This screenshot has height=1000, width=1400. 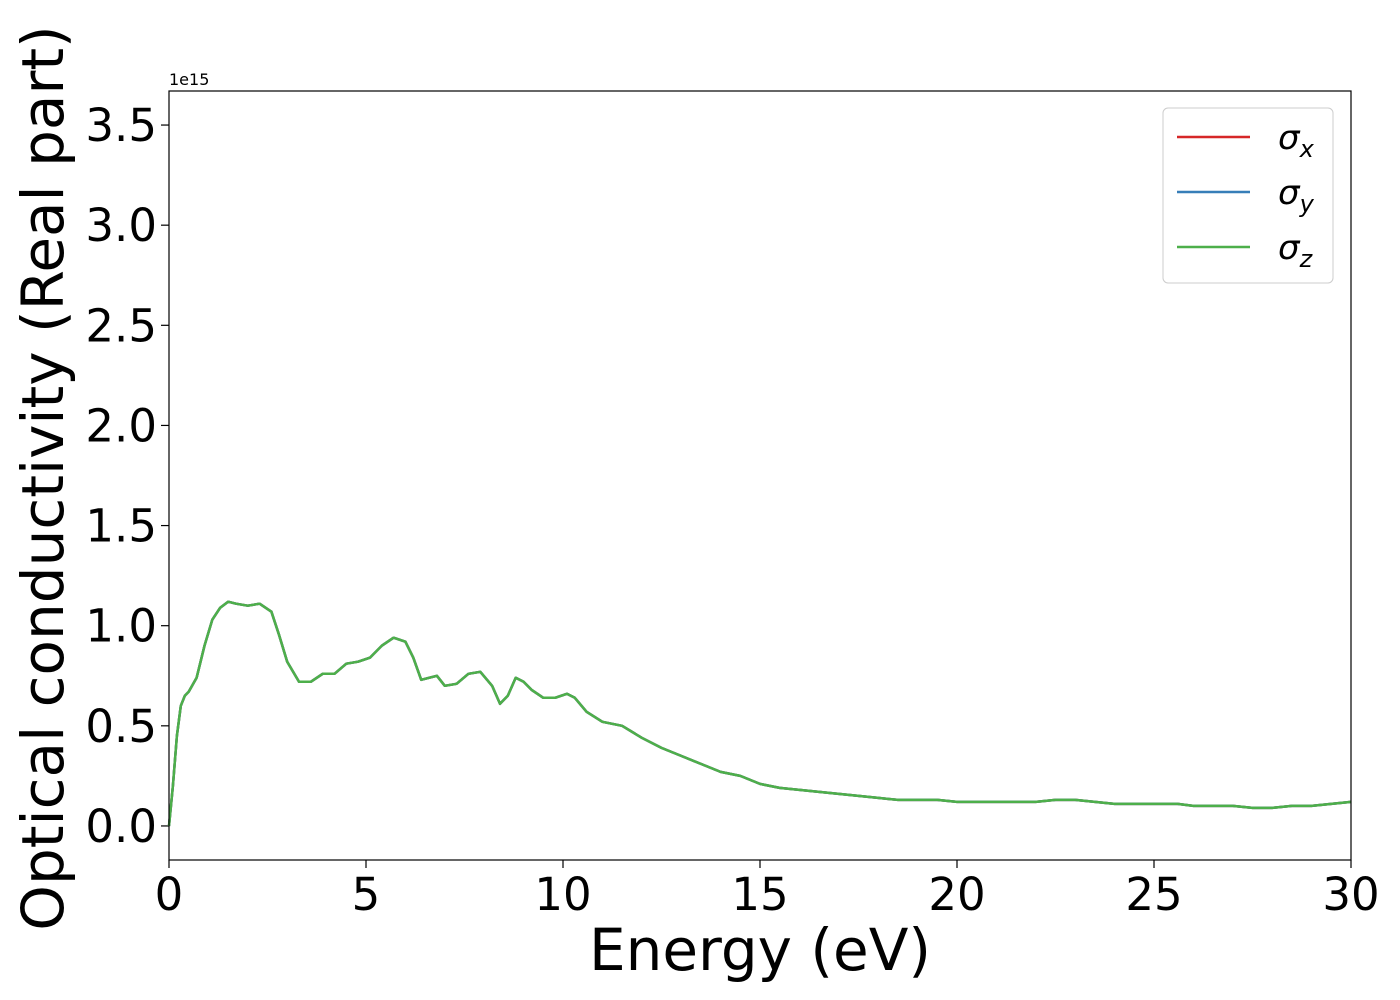 What do you see at coordinates (1307, 149) in the screenshot?
I see `legend-subscript: x` at bounding box center [1307, 149].